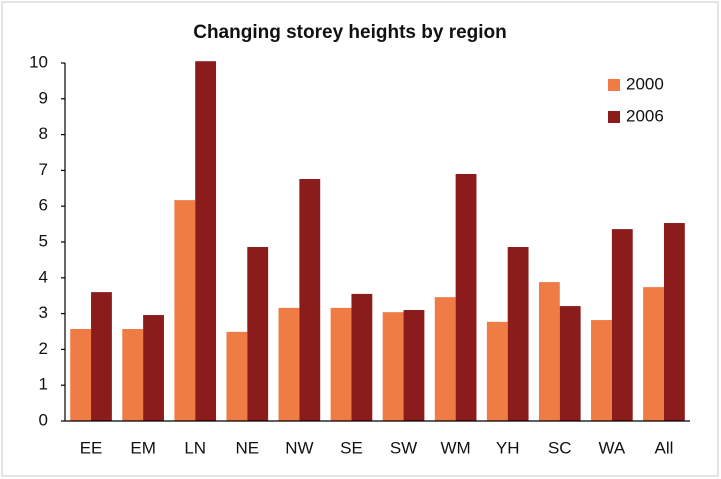 The image size is (721, 479). Describe the element at coordinates (43, 205) in the screenshot. I see `y-tick-label: 6` at that location.